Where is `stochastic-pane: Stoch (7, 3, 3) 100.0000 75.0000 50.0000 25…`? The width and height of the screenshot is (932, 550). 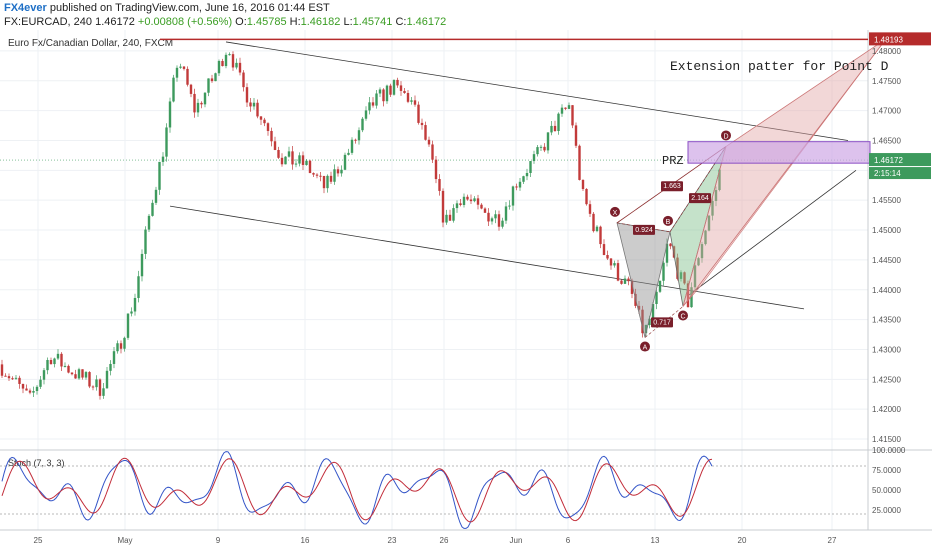
stochastic-pane: Stoch (7, 3, 3) 100.0000 75.0000 50.0000 25… is located at coordinates (453, 487).